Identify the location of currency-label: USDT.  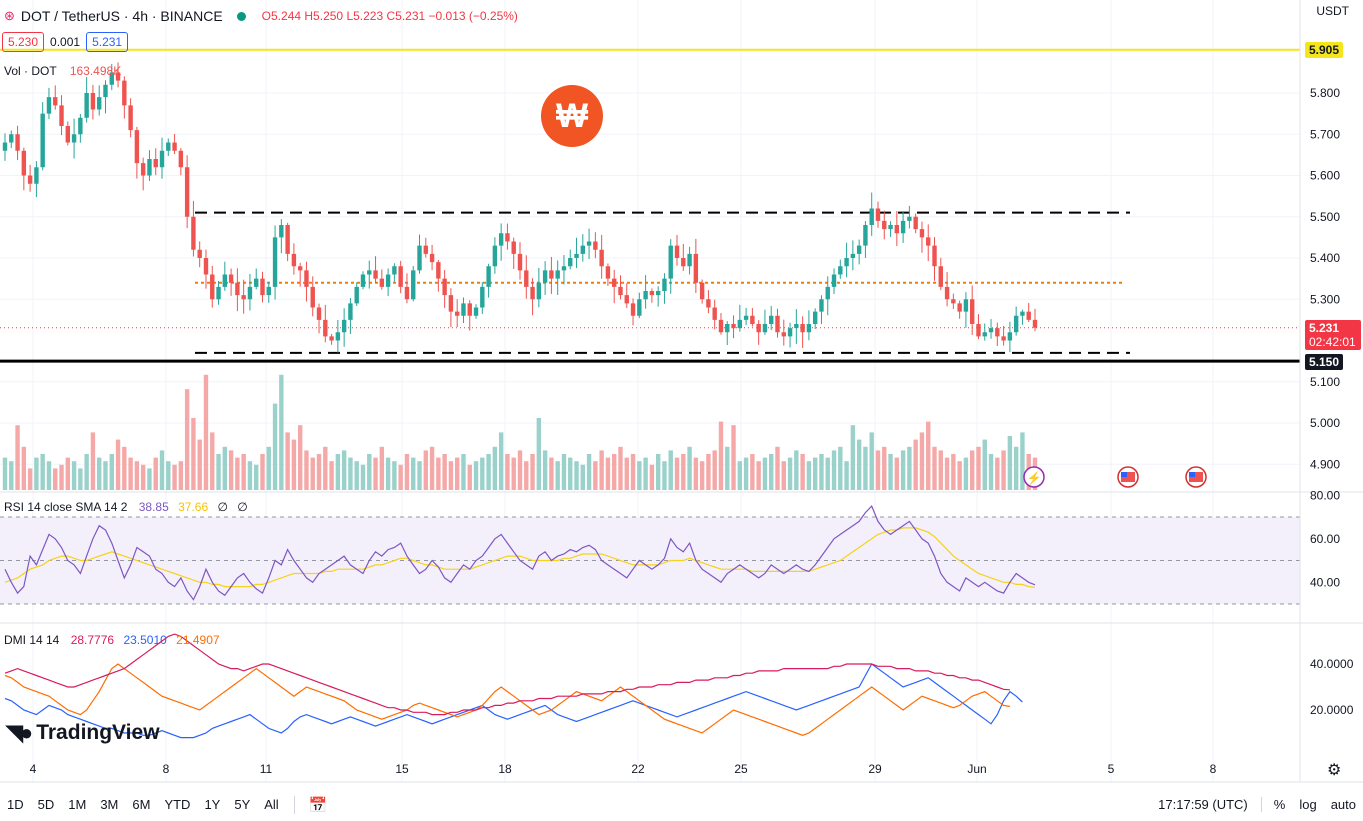
(1332, 11).